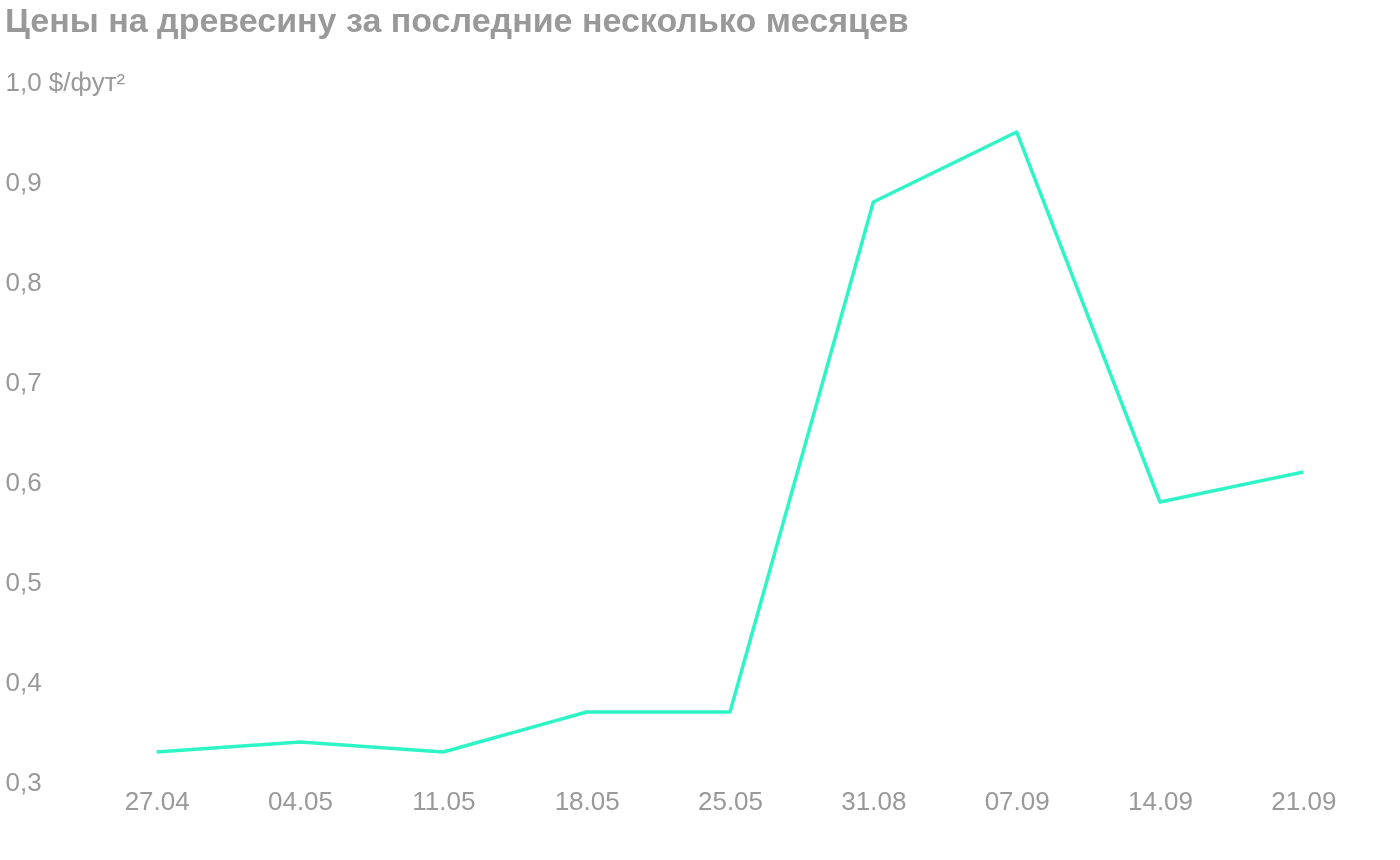 This screenshot has width=1400, height=860. What do you see at coordinates (23, 781) in the screenshot?
I see `y-tick-label: 0,3` at bounding box center [23, 781].